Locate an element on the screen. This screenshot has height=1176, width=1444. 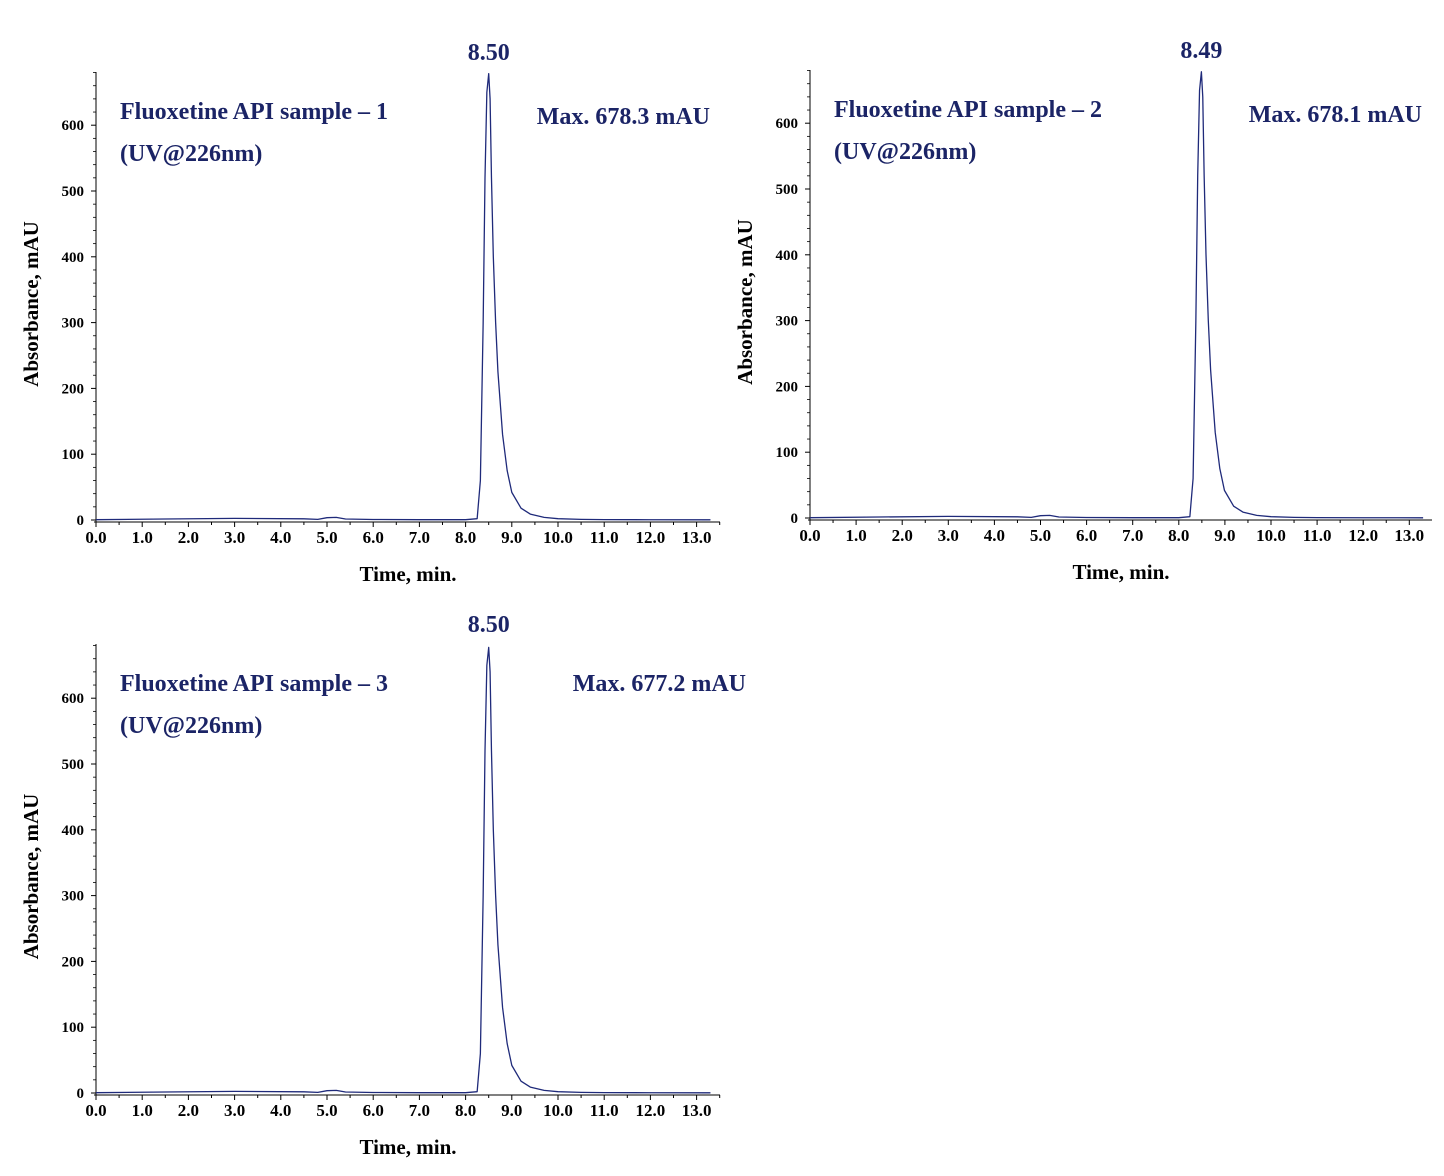
chart-title: Fluoxetine API sample – 1 is located at coordinates (254, 112).